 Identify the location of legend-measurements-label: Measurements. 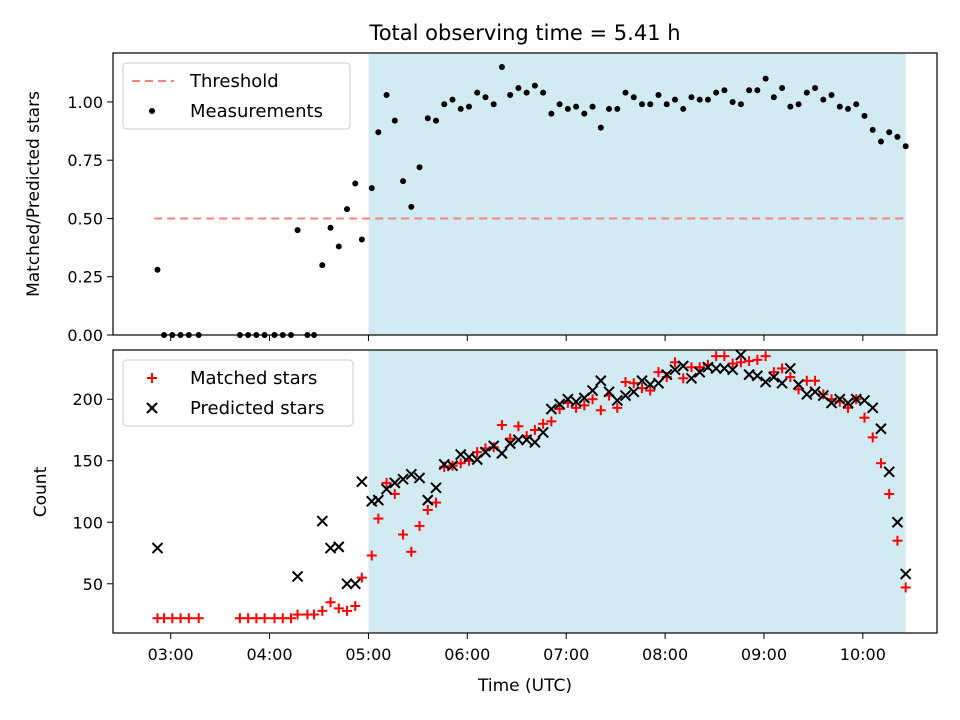
(256, 111).